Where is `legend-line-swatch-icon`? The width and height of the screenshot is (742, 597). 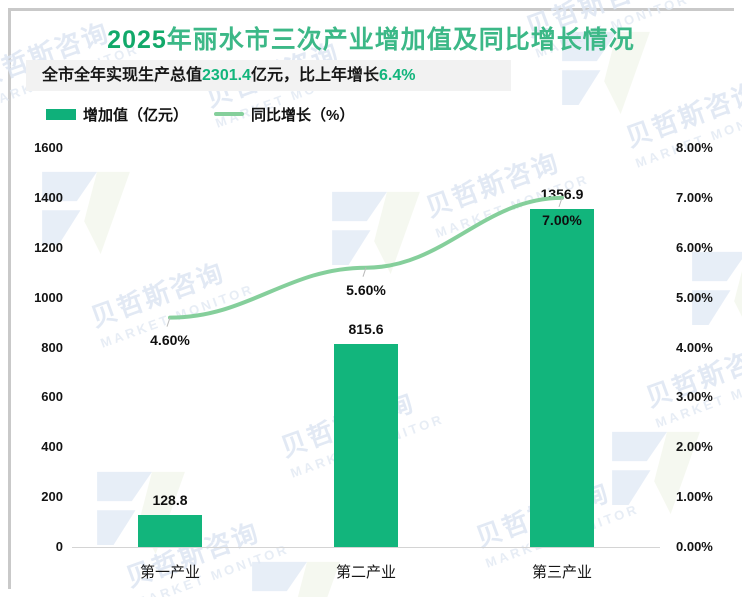
legend-line-swatch-icon is located at coordinates (229, 114).